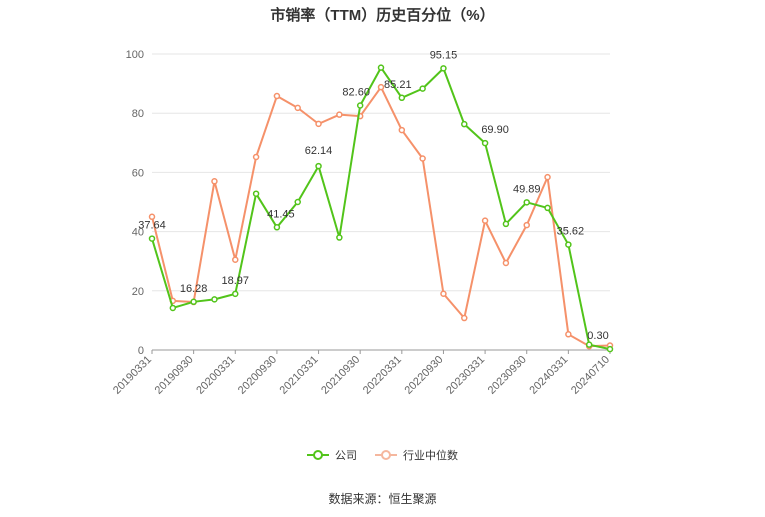 This screenshot has width=765, height=517. I want to click on data-label: 35.62, so click(571, 232).